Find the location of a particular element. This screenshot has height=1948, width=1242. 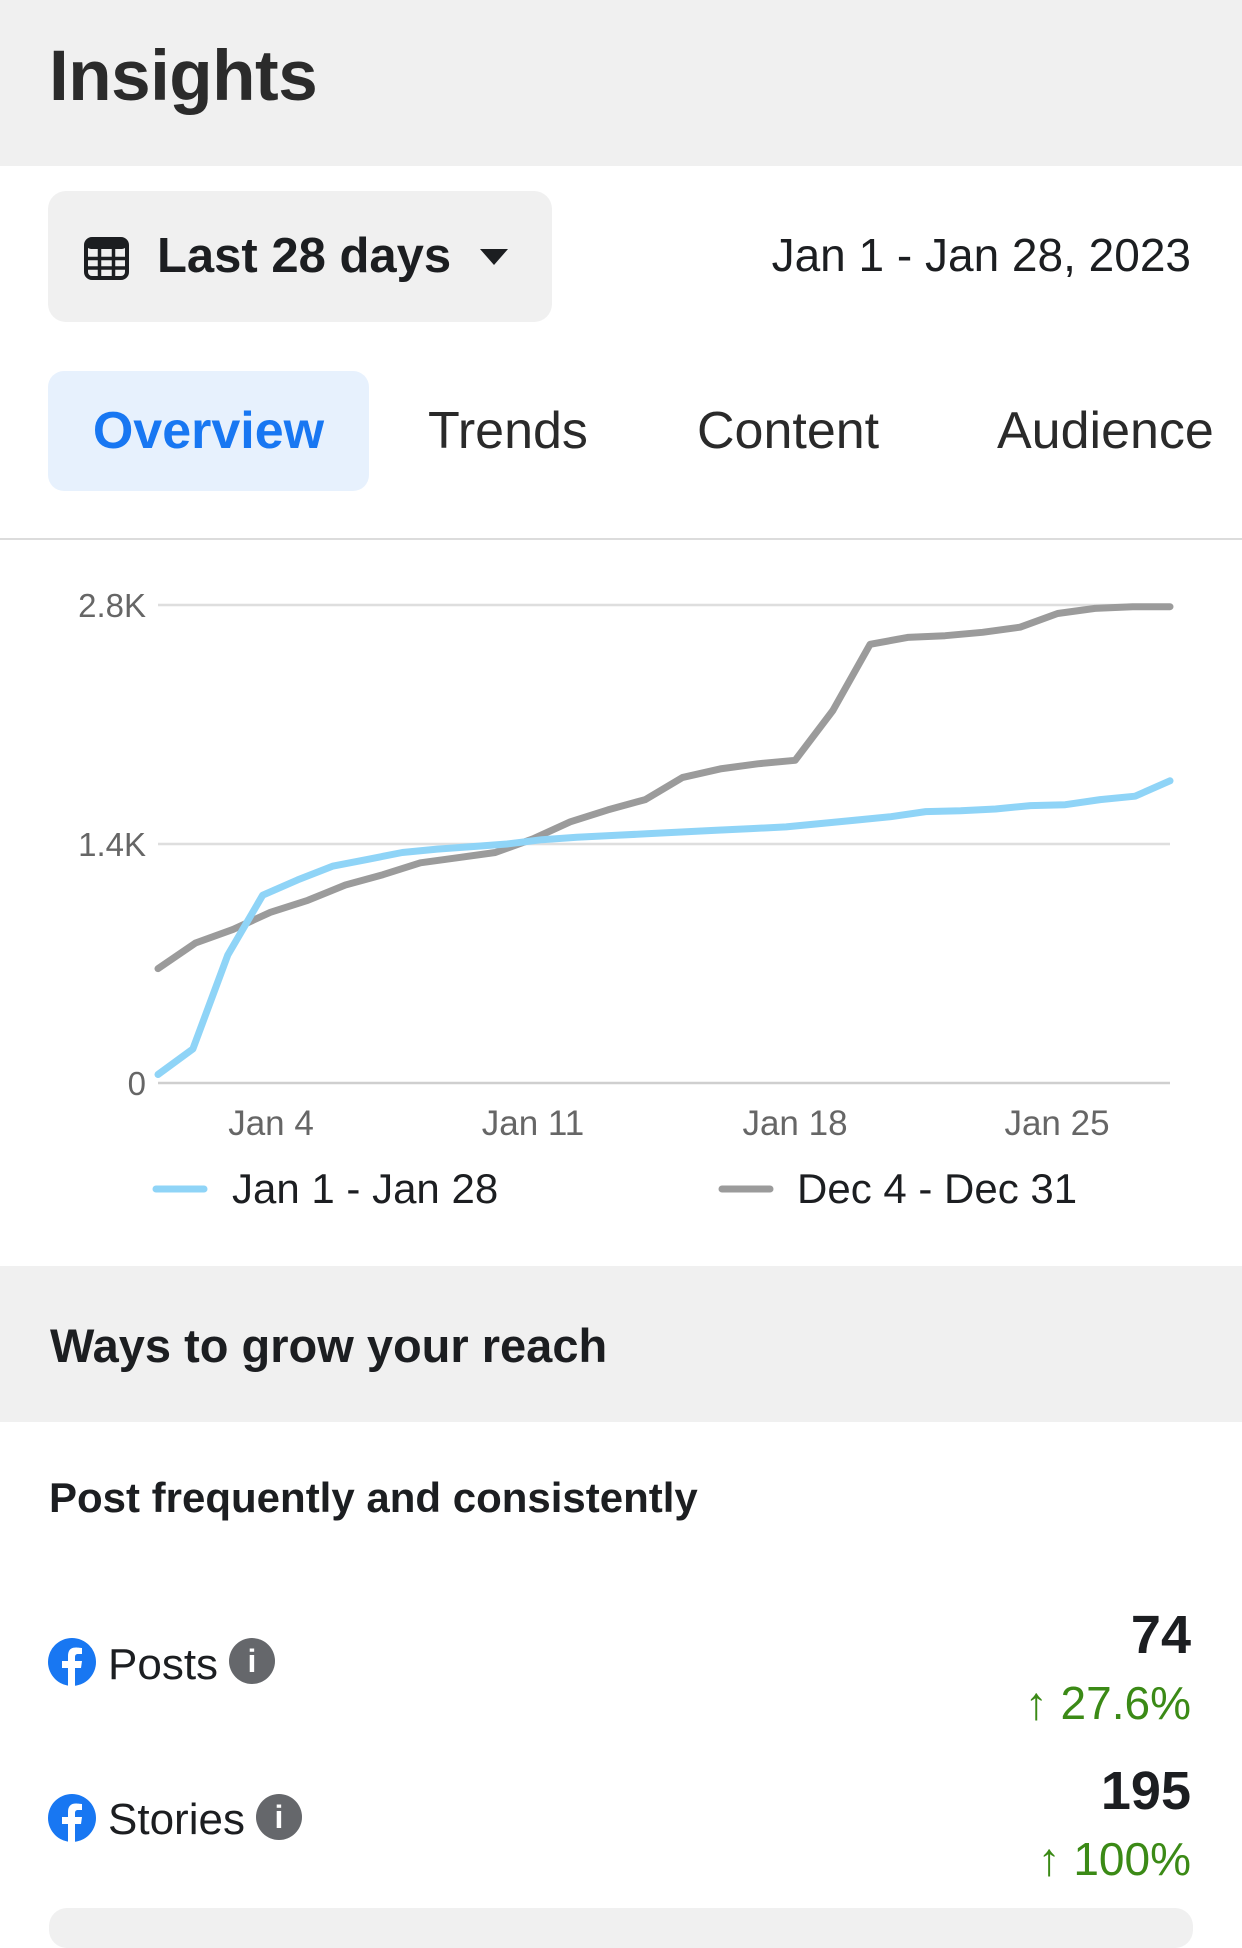

date-filter-button is located at coordinates (300, 256).